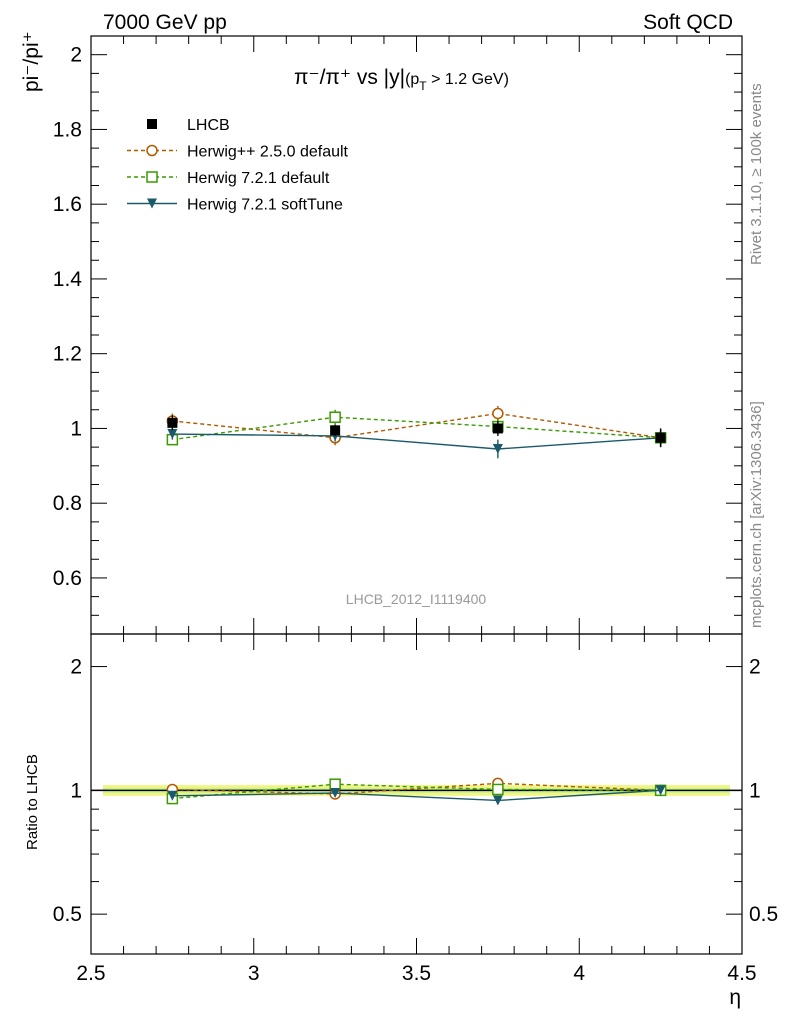 The width and height of the screenshot is (786, 1024). What do you see at coordinates (76, 55) in the screenshot?
I see `main-ytick-label: 2` at bounding box center [76, 55].